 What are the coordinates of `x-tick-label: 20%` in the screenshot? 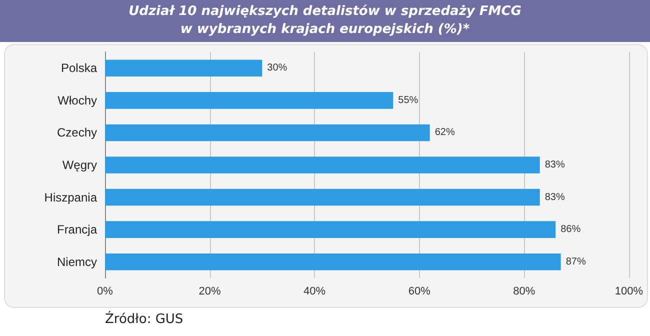 It's located at (210, 292).